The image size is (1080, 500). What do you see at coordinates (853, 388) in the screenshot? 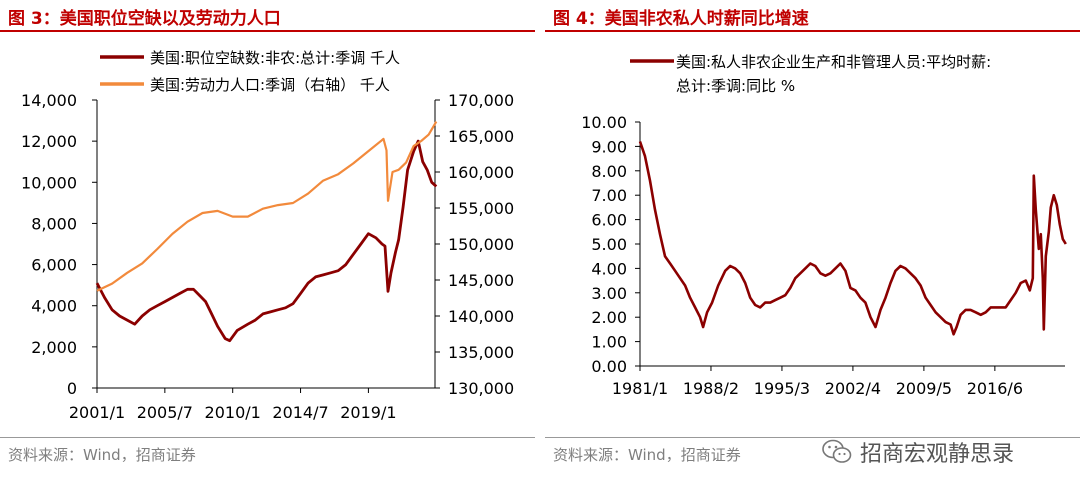
I see `x-tick-label: 2002/4` at bounding box center [853, 388].